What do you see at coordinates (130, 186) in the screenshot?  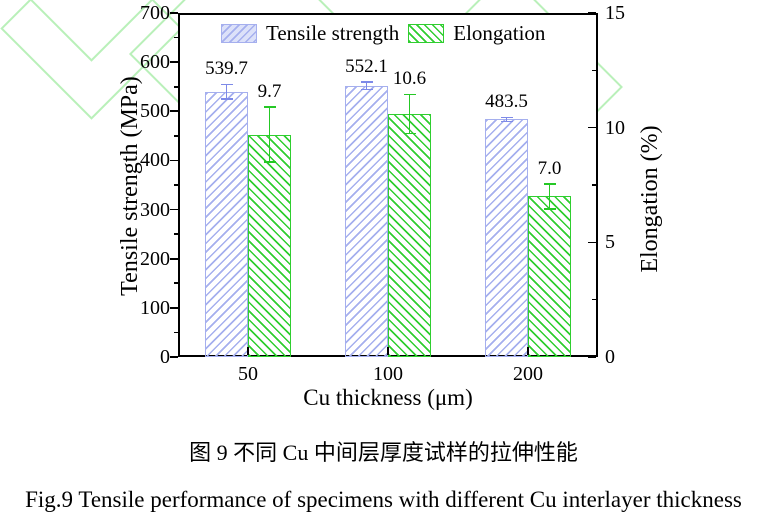 I see `left-axis-title: Tensile strength (MPa)` at bounding box center [130, 186].